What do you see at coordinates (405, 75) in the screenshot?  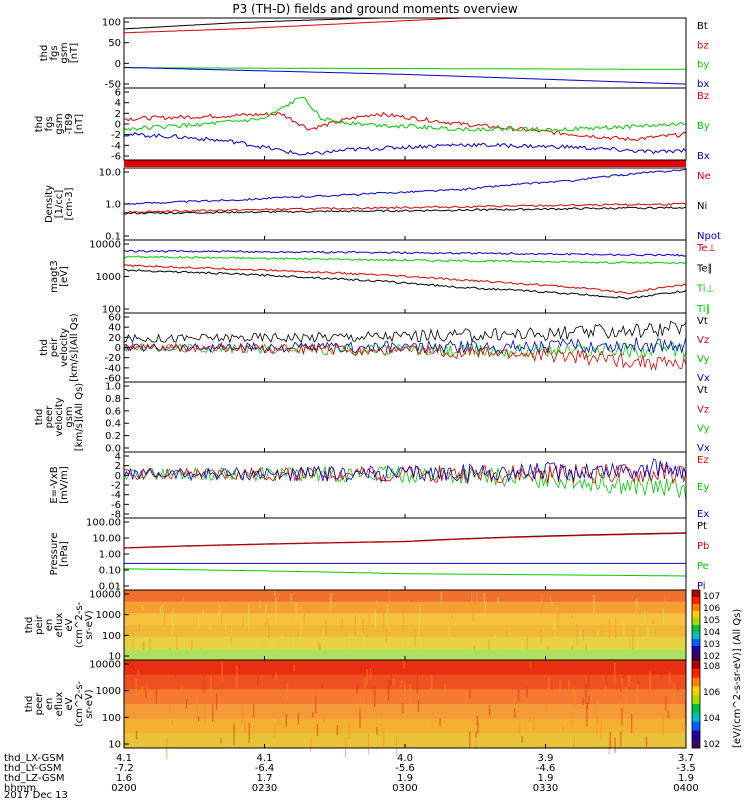 I see `series-line-blue` at bounding box center [405, 75].